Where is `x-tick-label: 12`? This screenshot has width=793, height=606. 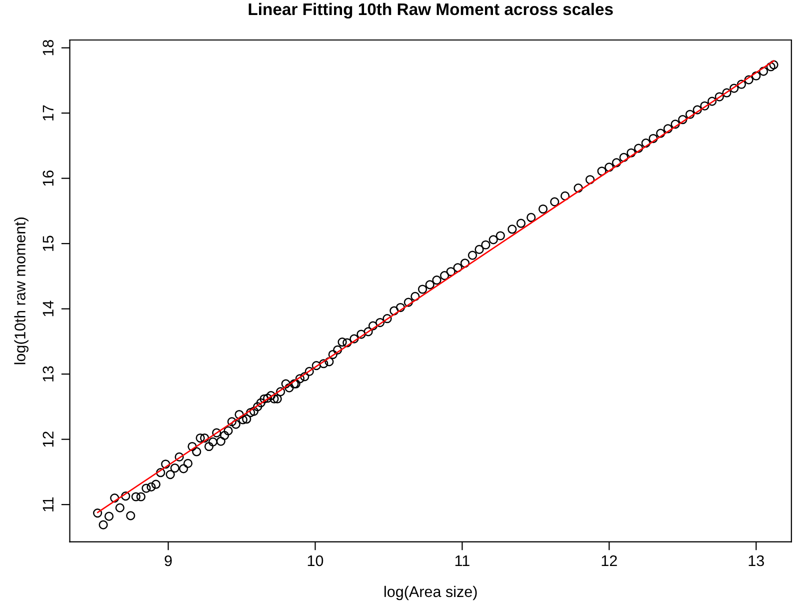
x-tick-label: 12 is located at coordinates (609, 560).